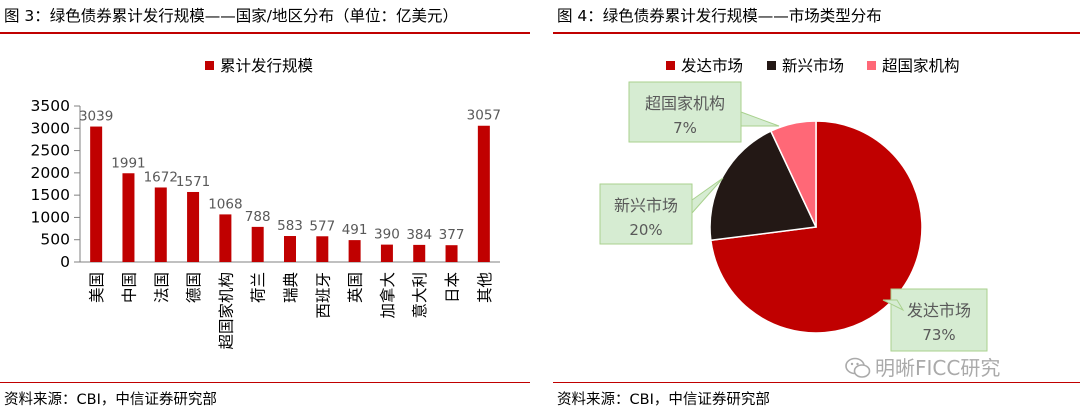 The height and width of the screenshot is (414, 1080). Describe the element at coordinates (452, 235) in the screenshot. I see `data-label-11: 377` at that location.